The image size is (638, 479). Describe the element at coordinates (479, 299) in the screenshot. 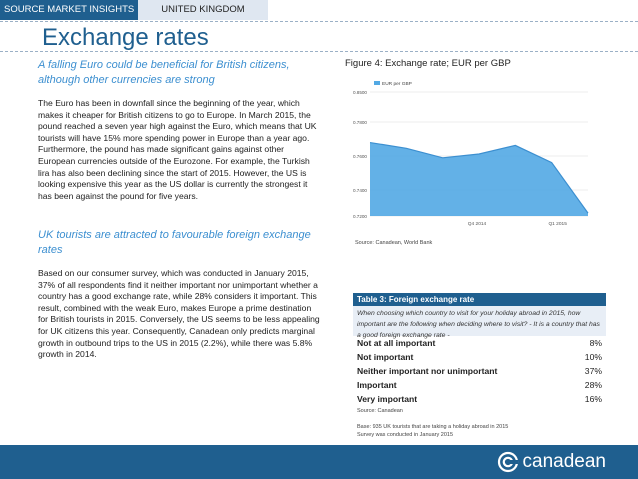

I see `table-title: Table 3: Foreign exchange rate` at that location.